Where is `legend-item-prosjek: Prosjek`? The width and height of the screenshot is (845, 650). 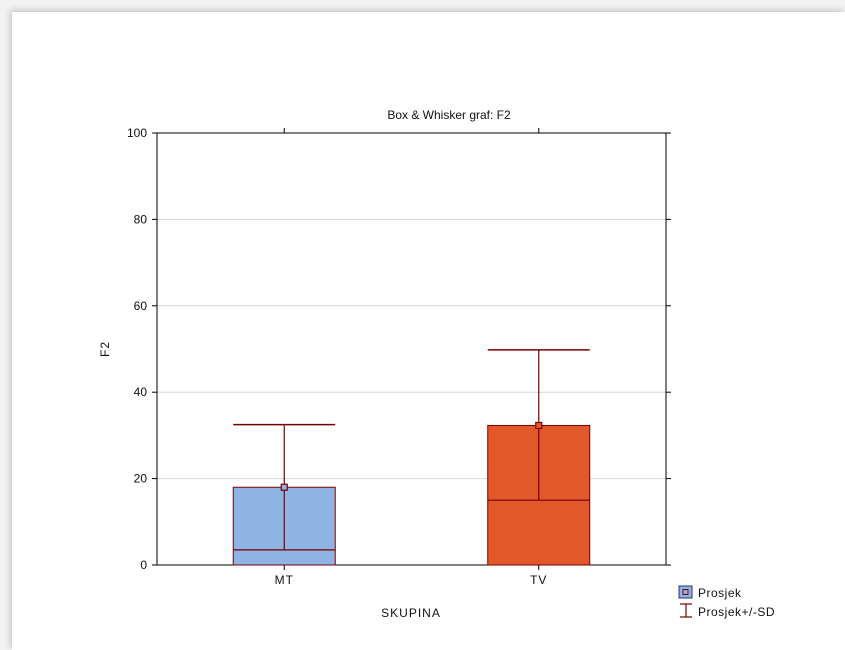
legend-item-prosjek: Prosjek is located at coordinates (710, 592).